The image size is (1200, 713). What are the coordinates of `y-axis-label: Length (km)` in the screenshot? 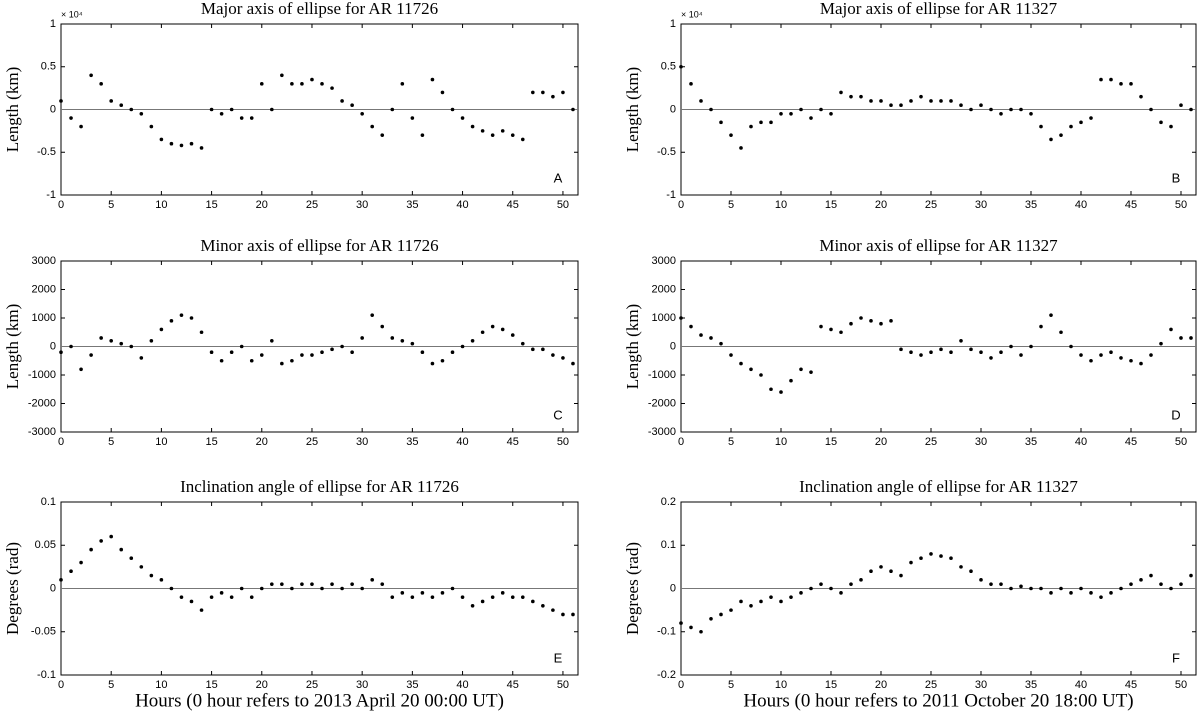 It's located at (632, 109).